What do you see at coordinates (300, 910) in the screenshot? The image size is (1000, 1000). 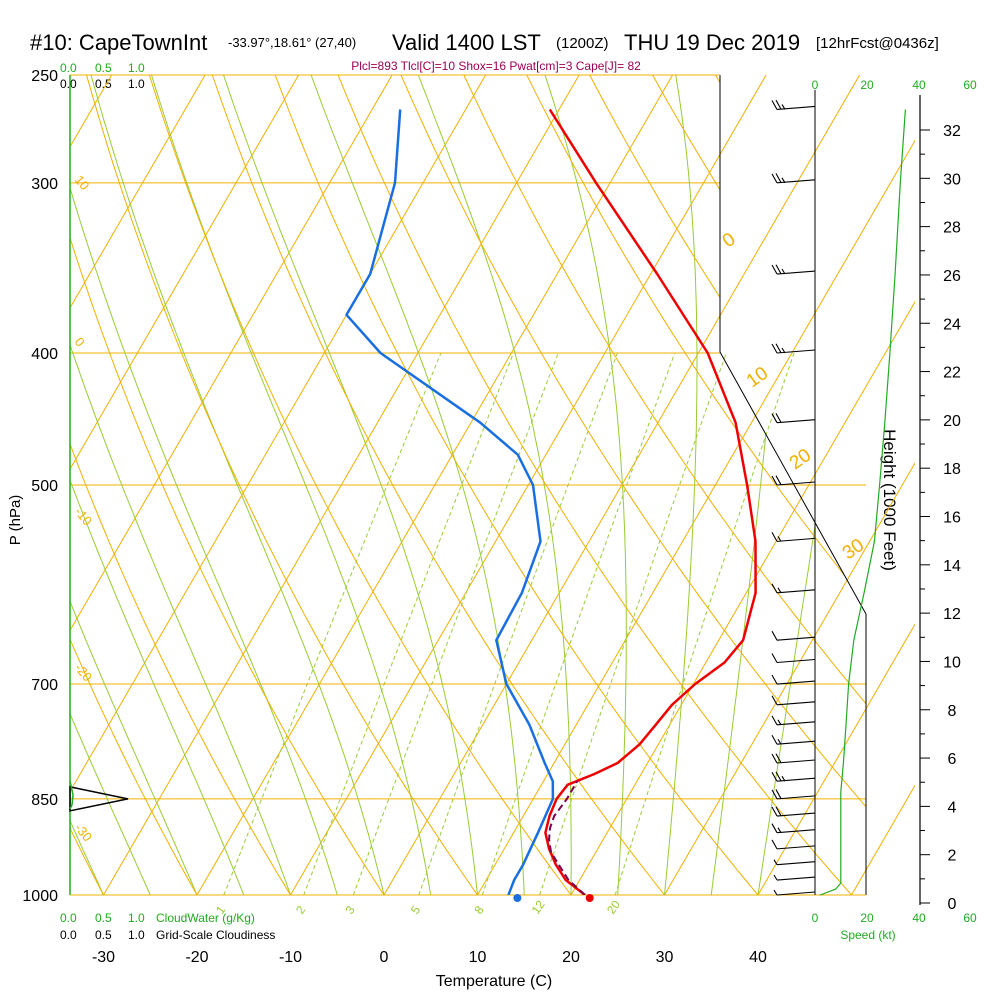 I see `mixing-ratio-label: 2` at bounding box center [300, 910].